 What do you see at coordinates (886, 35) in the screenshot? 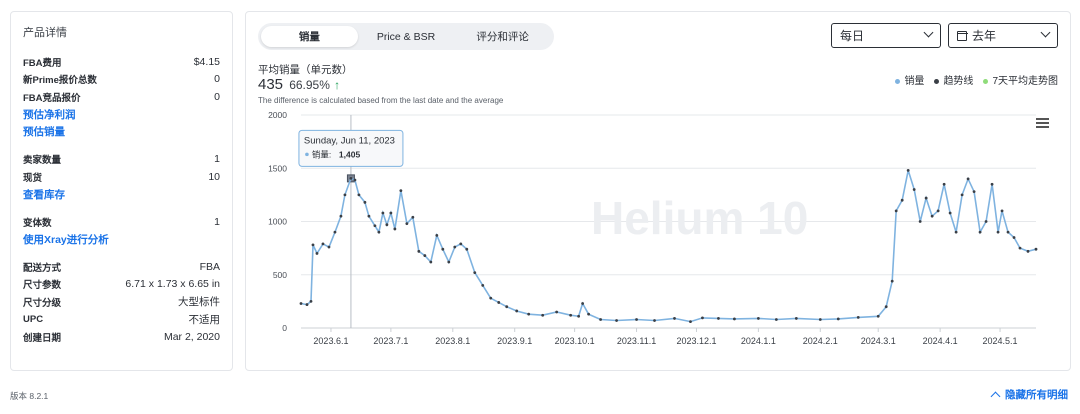
I see `interval-select: 每日` at bounding box center [886, 35].